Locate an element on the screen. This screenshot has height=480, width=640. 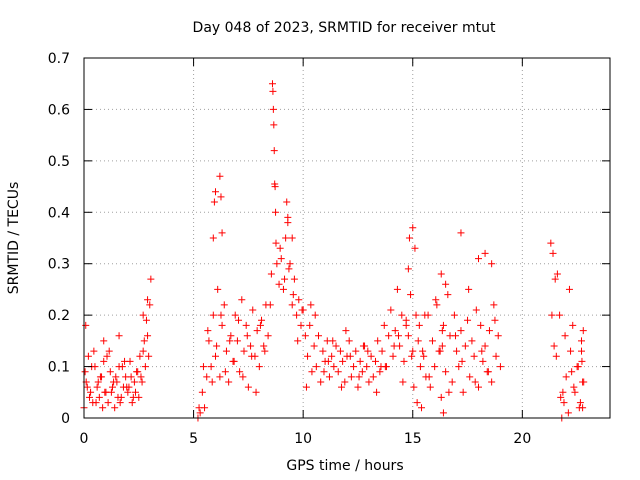
y-axis-label: SRMTID / TECUs is located at coordinates (14, 238).